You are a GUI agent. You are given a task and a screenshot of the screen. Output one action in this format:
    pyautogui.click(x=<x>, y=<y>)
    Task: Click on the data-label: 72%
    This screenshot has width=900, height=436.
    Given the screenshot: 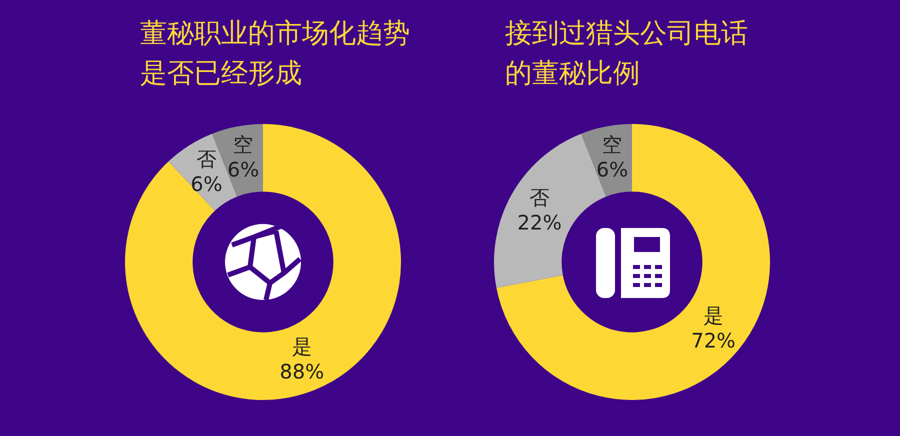 What is the action you would take?
    pyautogui.click(x=713, y=340)
    